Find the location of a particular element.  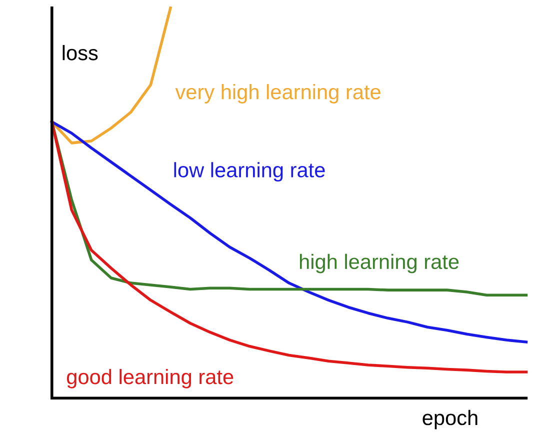

series-label: high learning rate is located at coordinates (379, 264).